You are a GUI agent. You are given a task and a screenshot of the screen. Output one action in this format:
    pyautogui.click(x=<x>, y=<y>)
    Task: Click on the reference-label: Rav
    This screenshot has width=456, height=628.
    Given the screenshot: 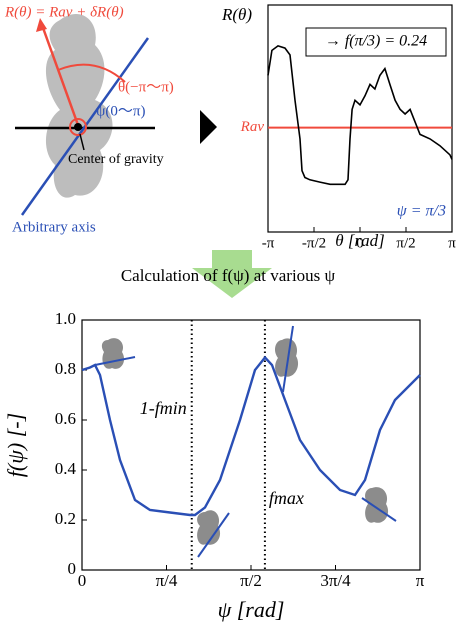 What is the action you would take?
    pyautogui.click(x=252, y=127)
    